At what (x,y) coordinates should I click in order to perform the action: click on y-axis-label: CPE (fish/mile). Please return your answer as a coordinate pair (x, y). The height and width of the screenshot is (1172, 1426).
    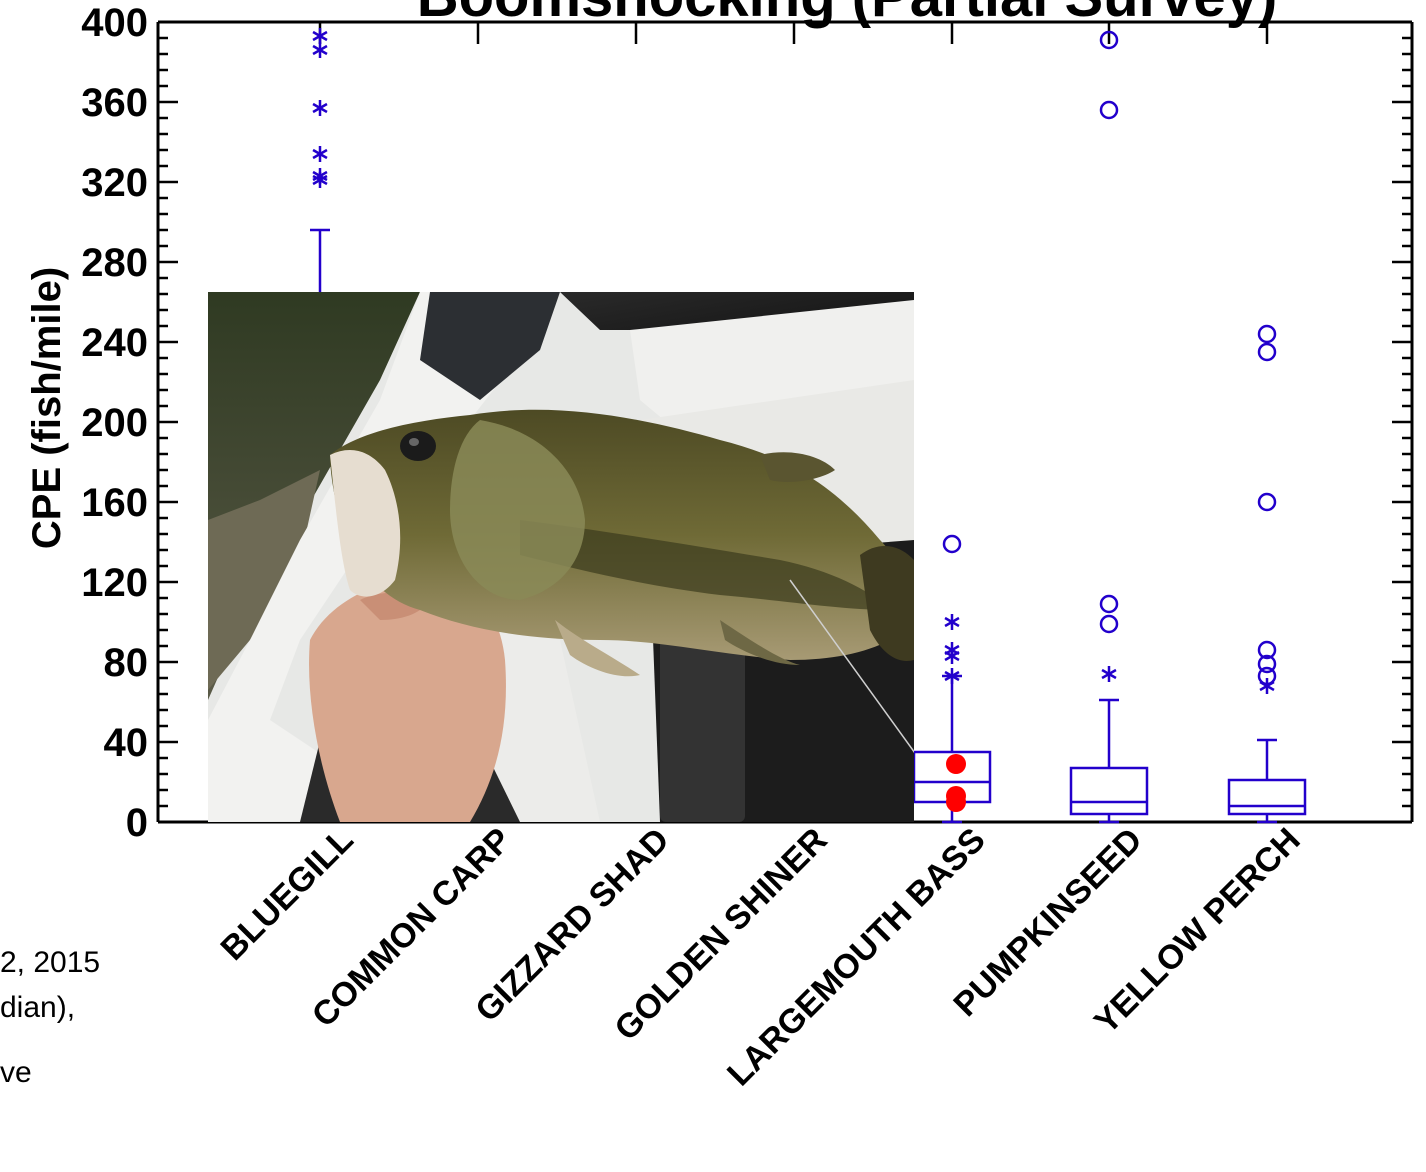
    Looking at the image, I should click on (47, 408).